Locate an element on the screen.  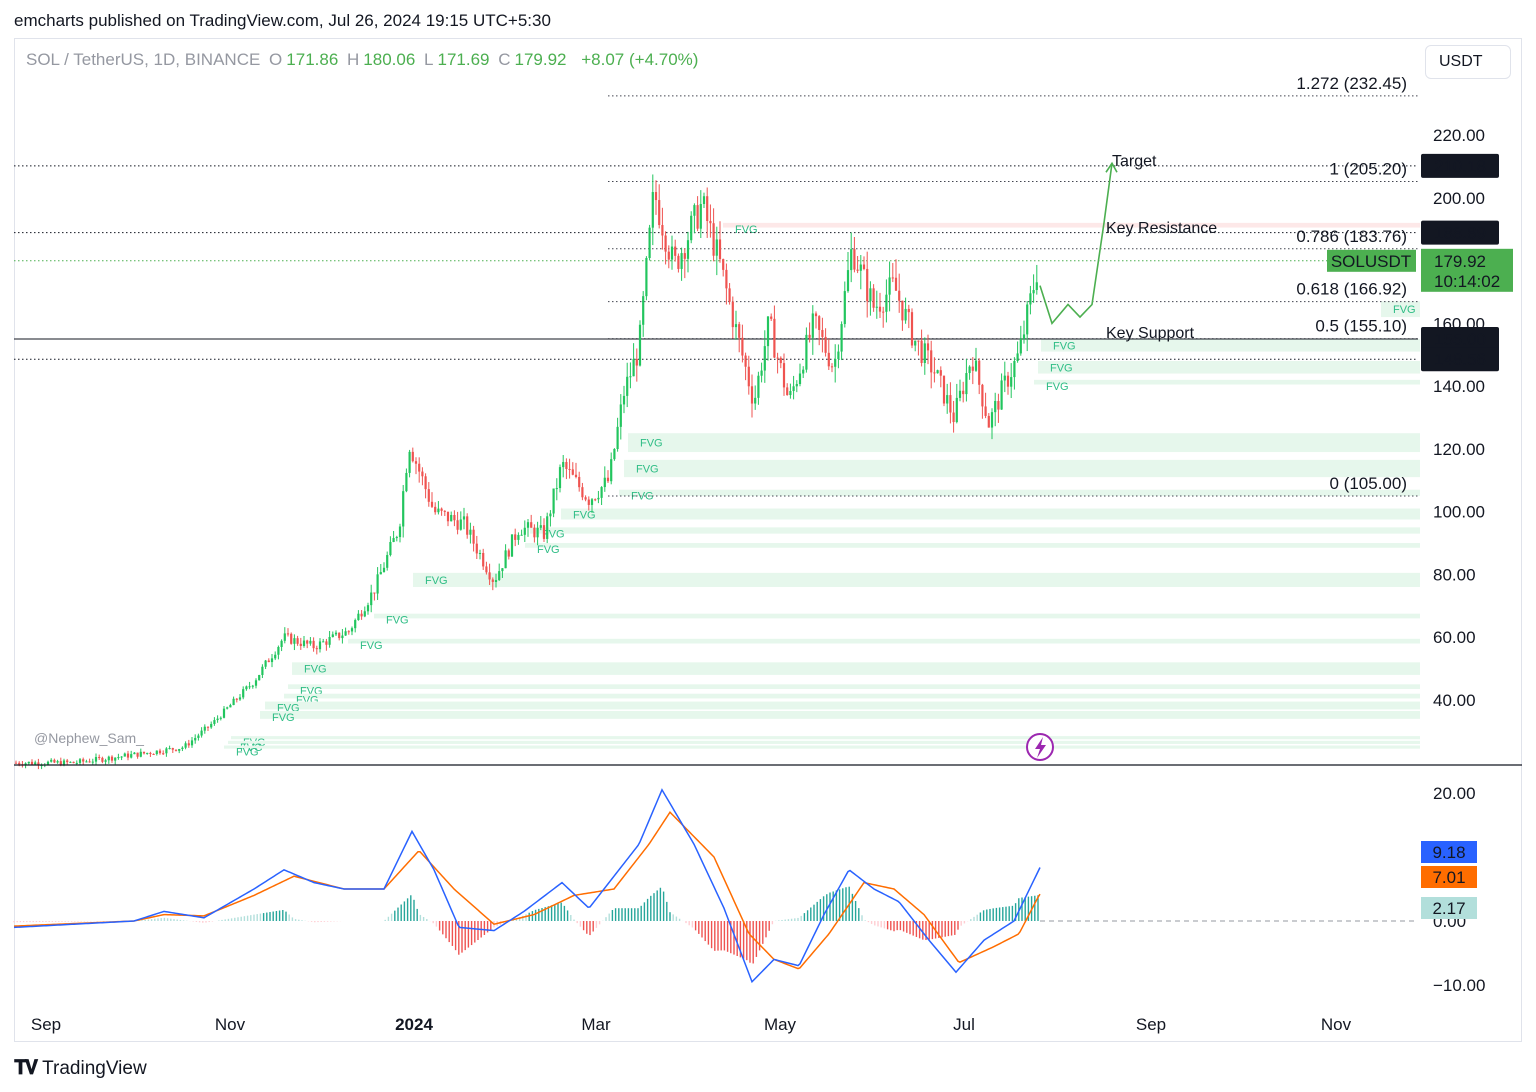
macd-value: 7.01 is located at coordinates (1448, 877).